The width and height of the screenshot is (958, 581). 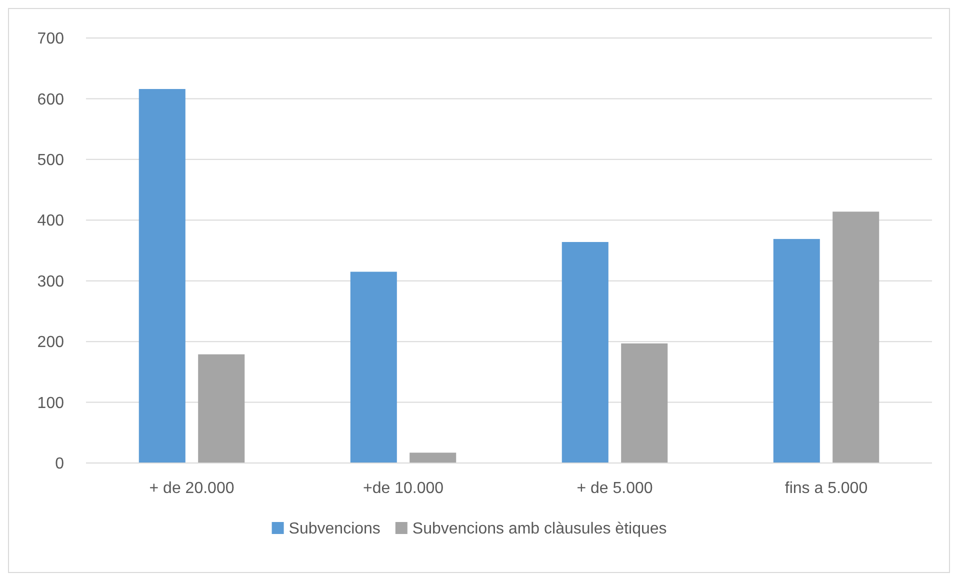 What do you see at coordinates (403, 488) in the screenshot?
I see `x-tick-label: +de 10.000` at bounding box center [403, 488].